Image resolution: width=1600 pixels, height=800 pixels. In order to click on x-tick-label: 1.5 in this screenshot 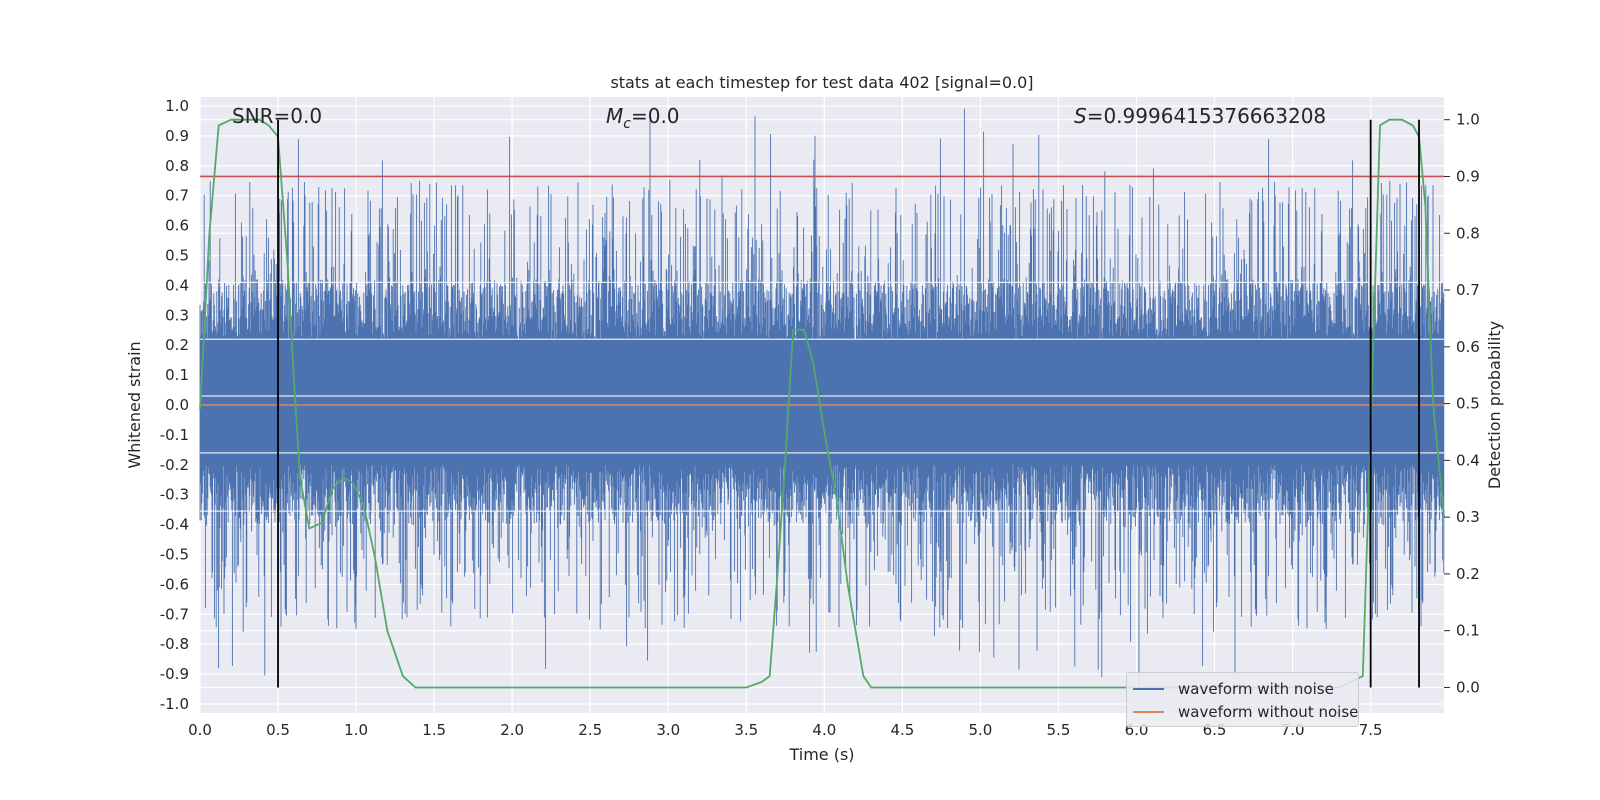, I will do `click(434, 730)`.